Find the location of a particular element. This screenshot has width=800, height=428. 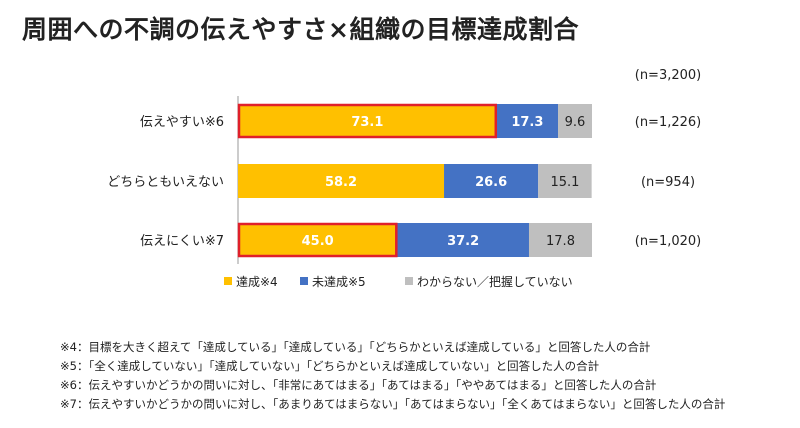

n-label: (n=1,226) is located at coordinates (668, 122).